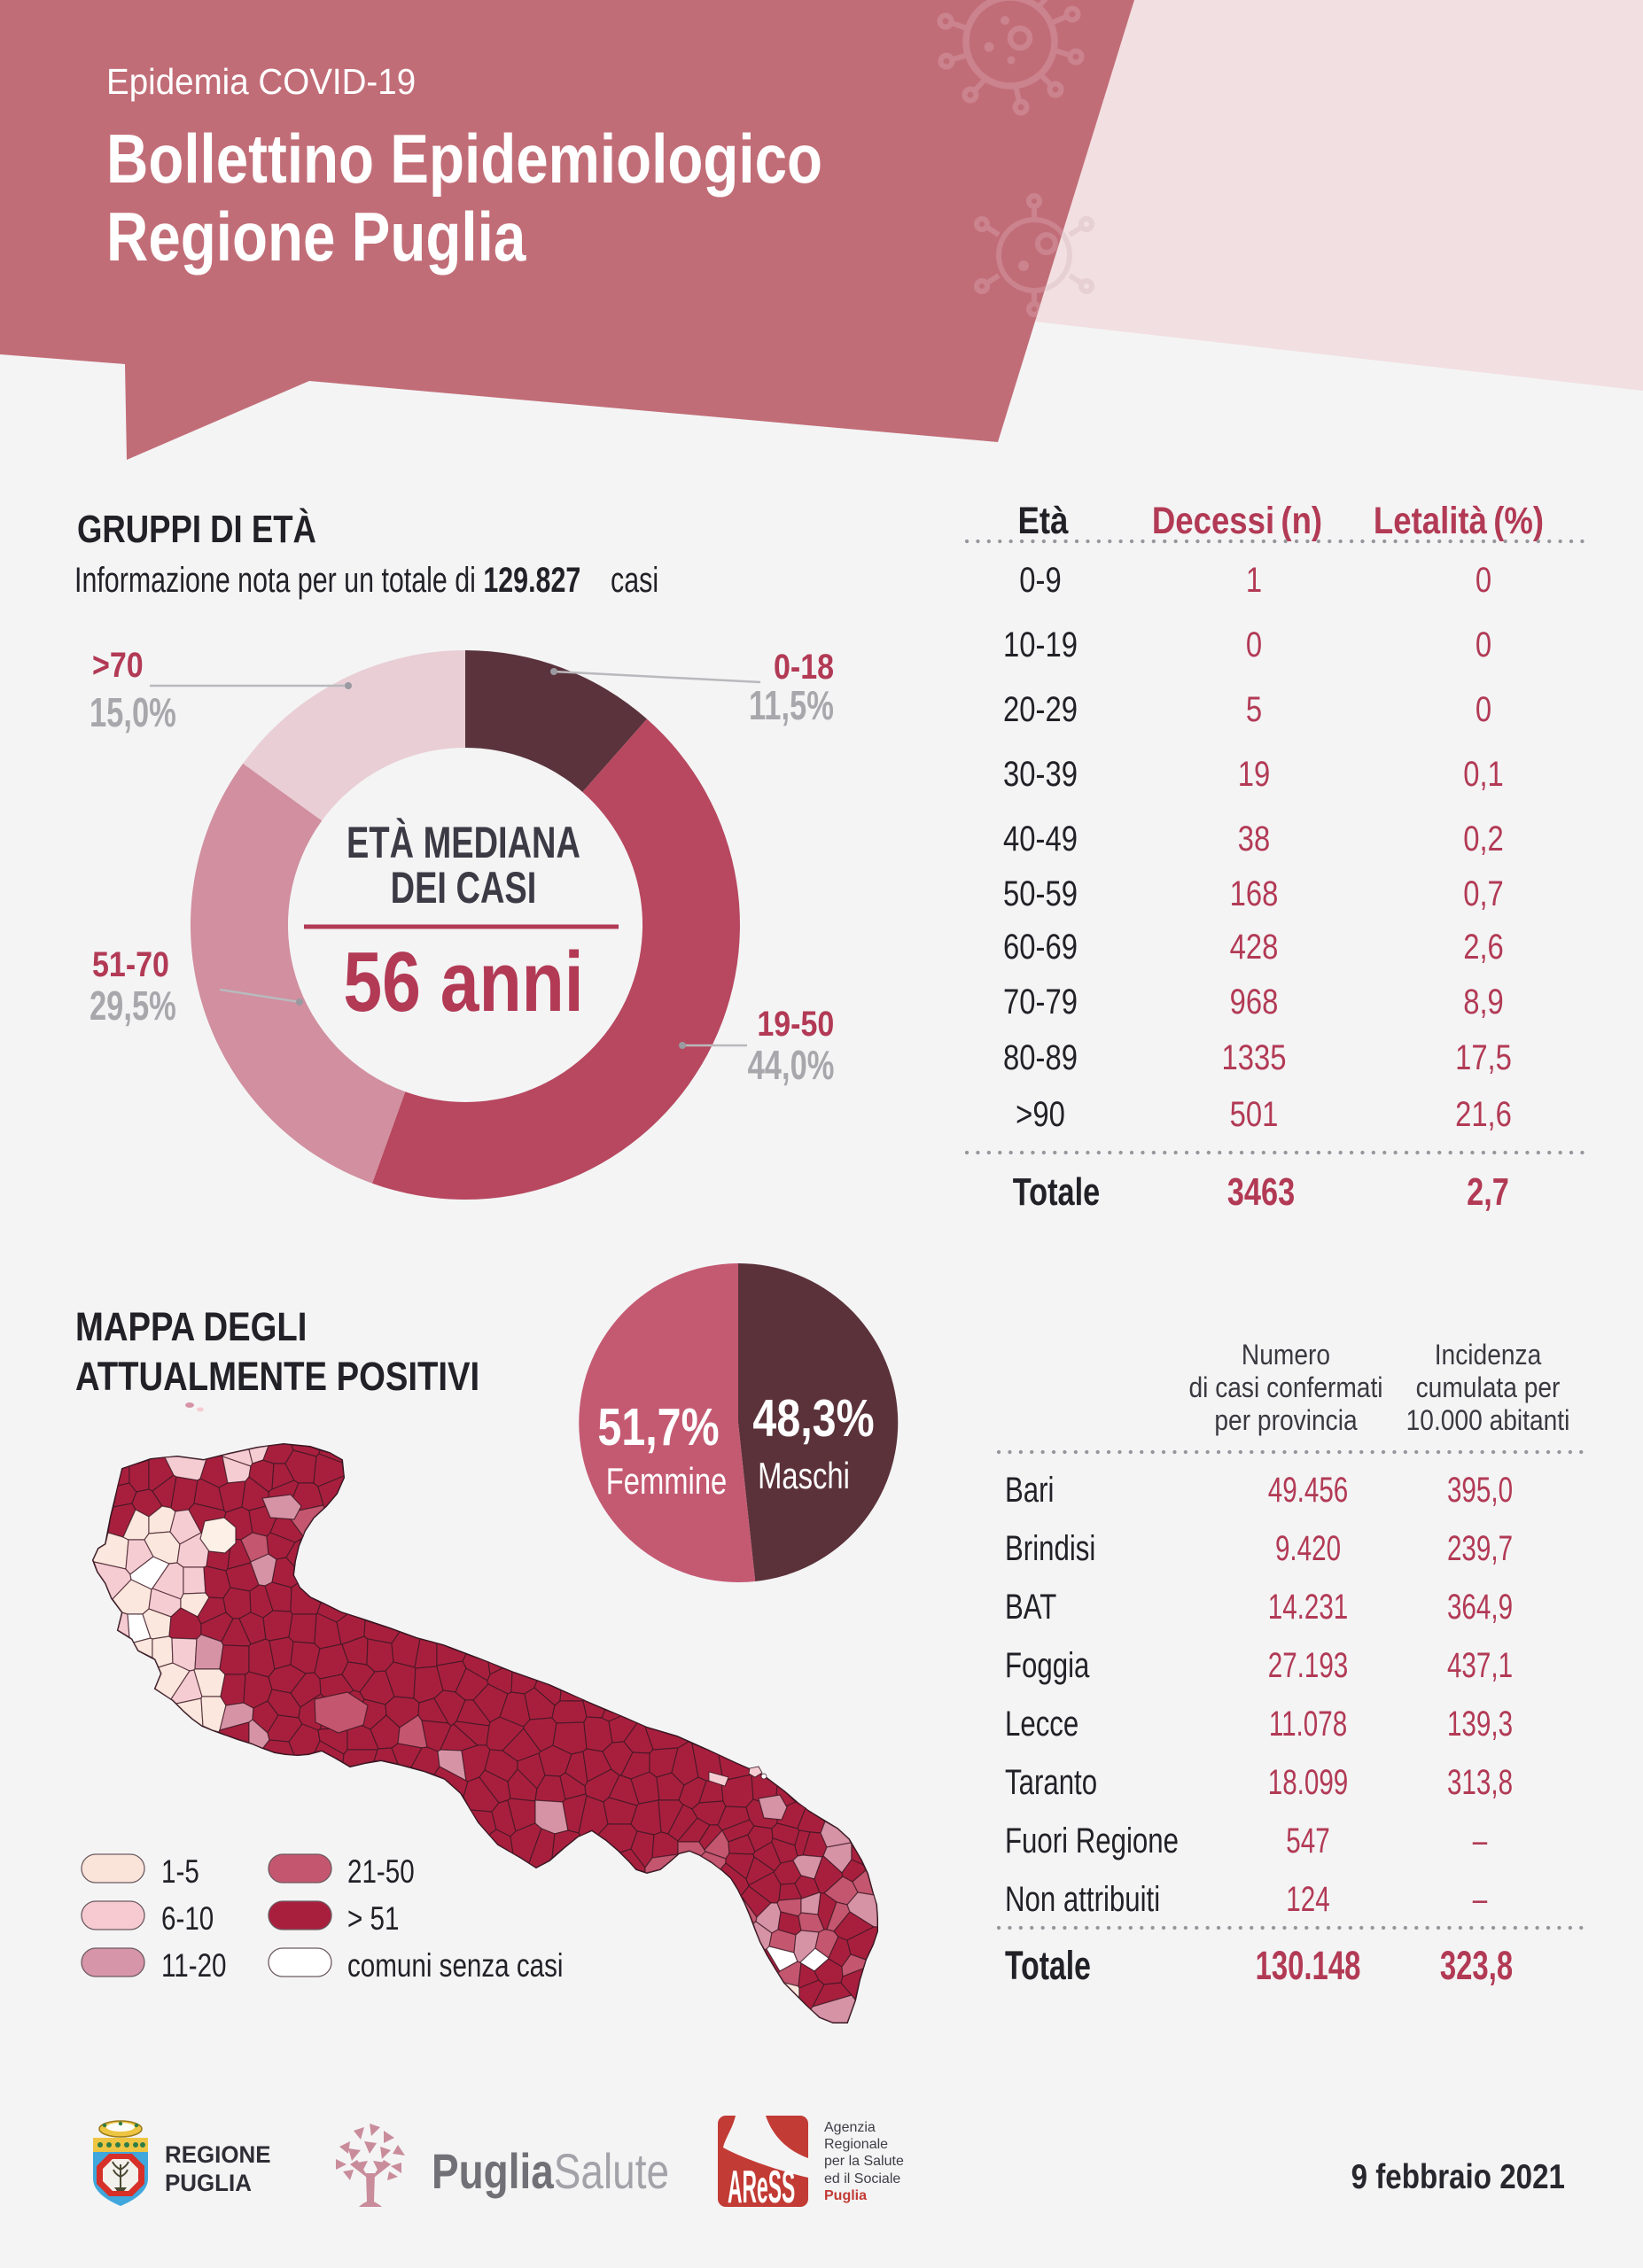  I want to click on svg-text: AReSS, so click(761, 2184).